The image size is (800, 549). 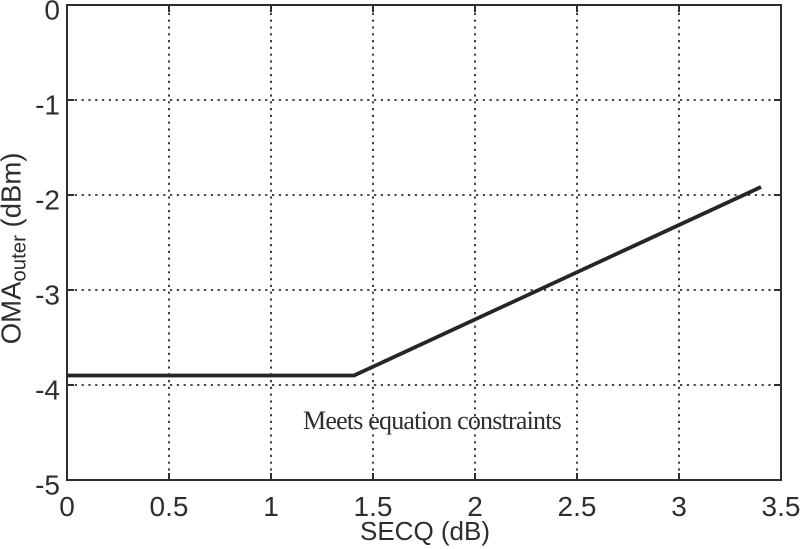 I want to click on svg-text: SECQ (dB), so click(x=425, y=531).